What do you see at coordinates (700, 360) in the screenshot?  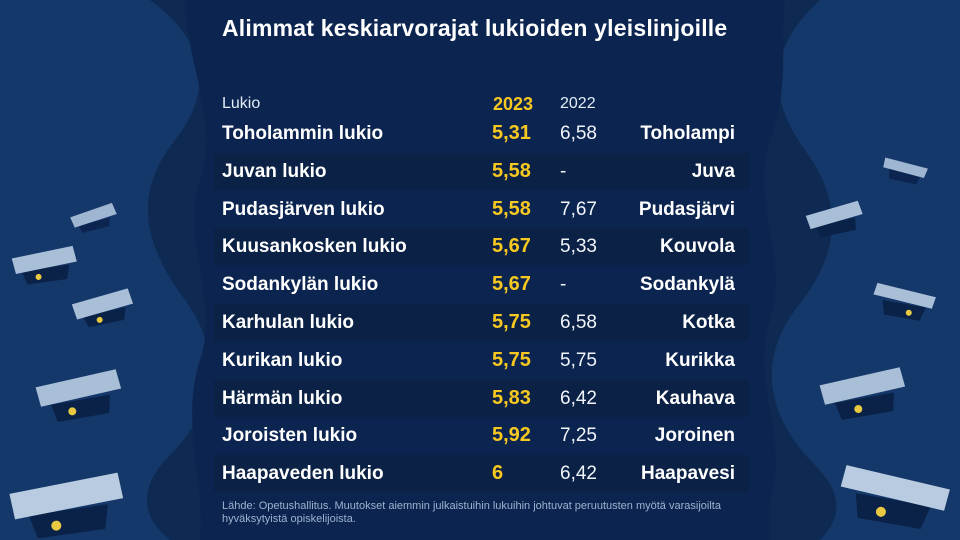 I see `town-cell: Kurikka` at bounding box center [700, 360].